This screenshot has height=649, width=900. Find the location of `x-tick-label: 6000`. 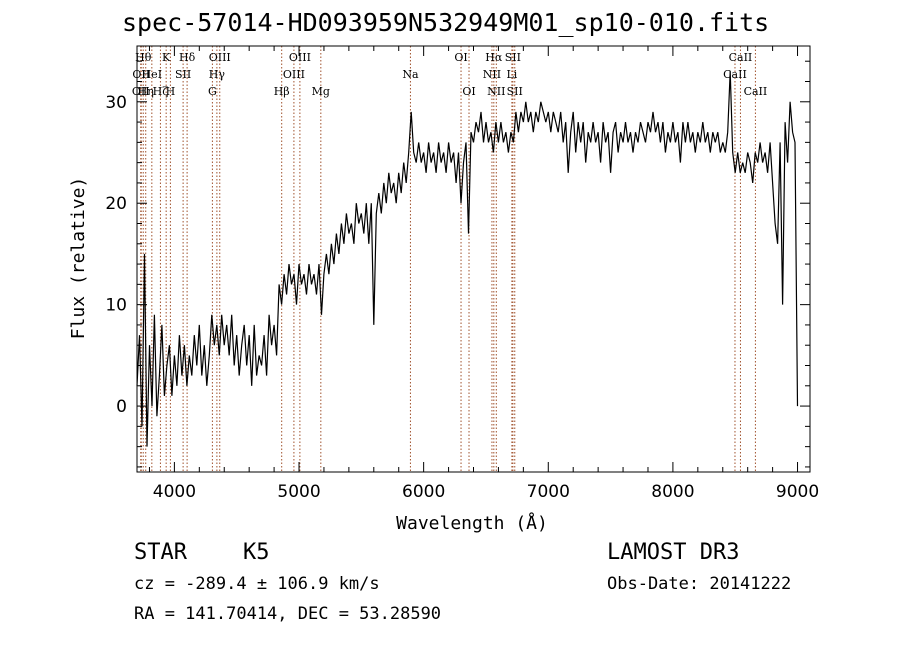

x-tick-label: 6000 is located at coordinates (423, 492).